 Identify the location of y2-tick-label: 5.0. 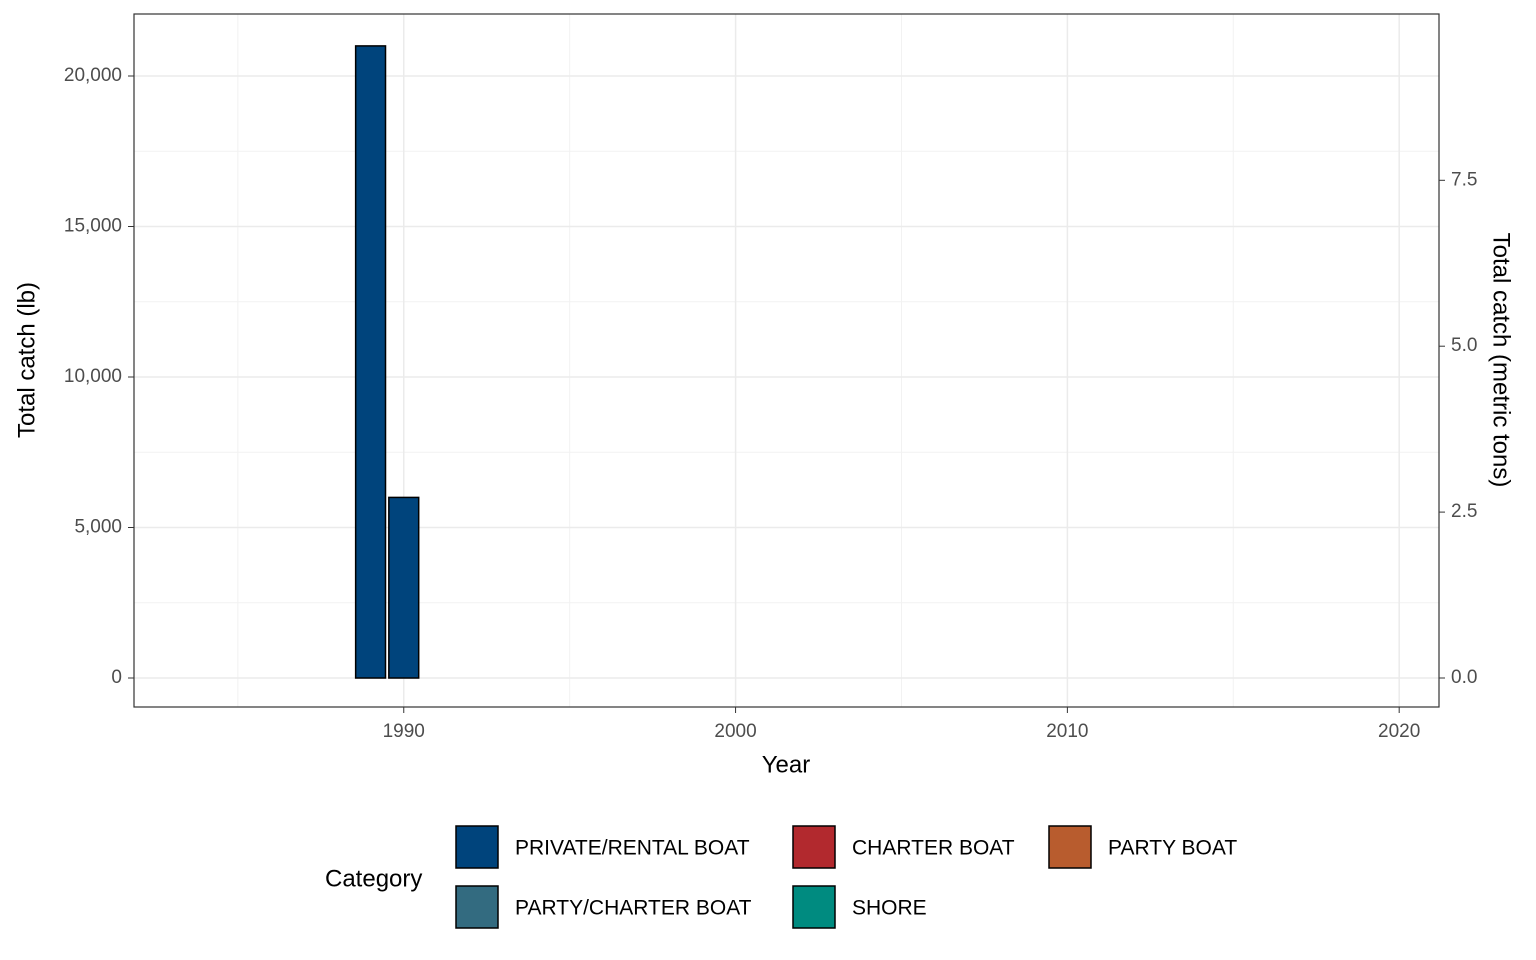
(1464, 345).